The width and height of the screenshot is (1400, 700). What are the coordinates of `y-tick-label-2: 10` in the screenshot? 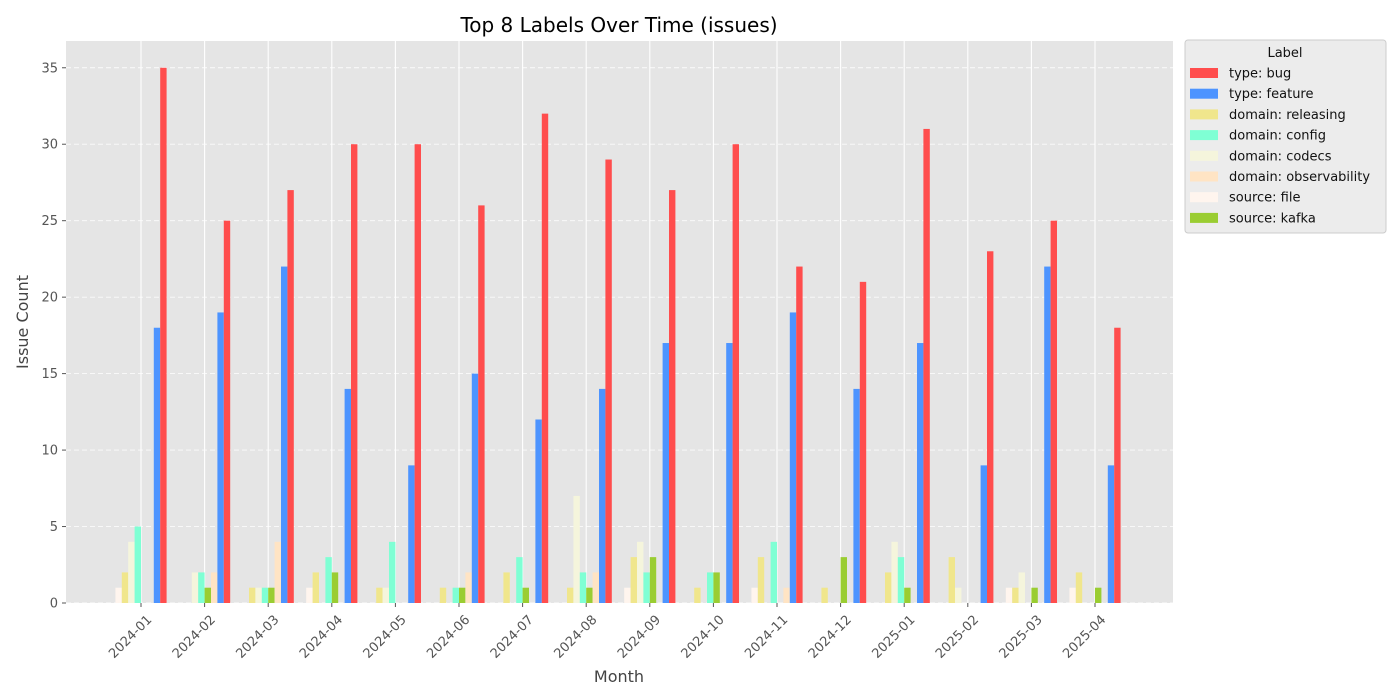 It's located at (49, 451).